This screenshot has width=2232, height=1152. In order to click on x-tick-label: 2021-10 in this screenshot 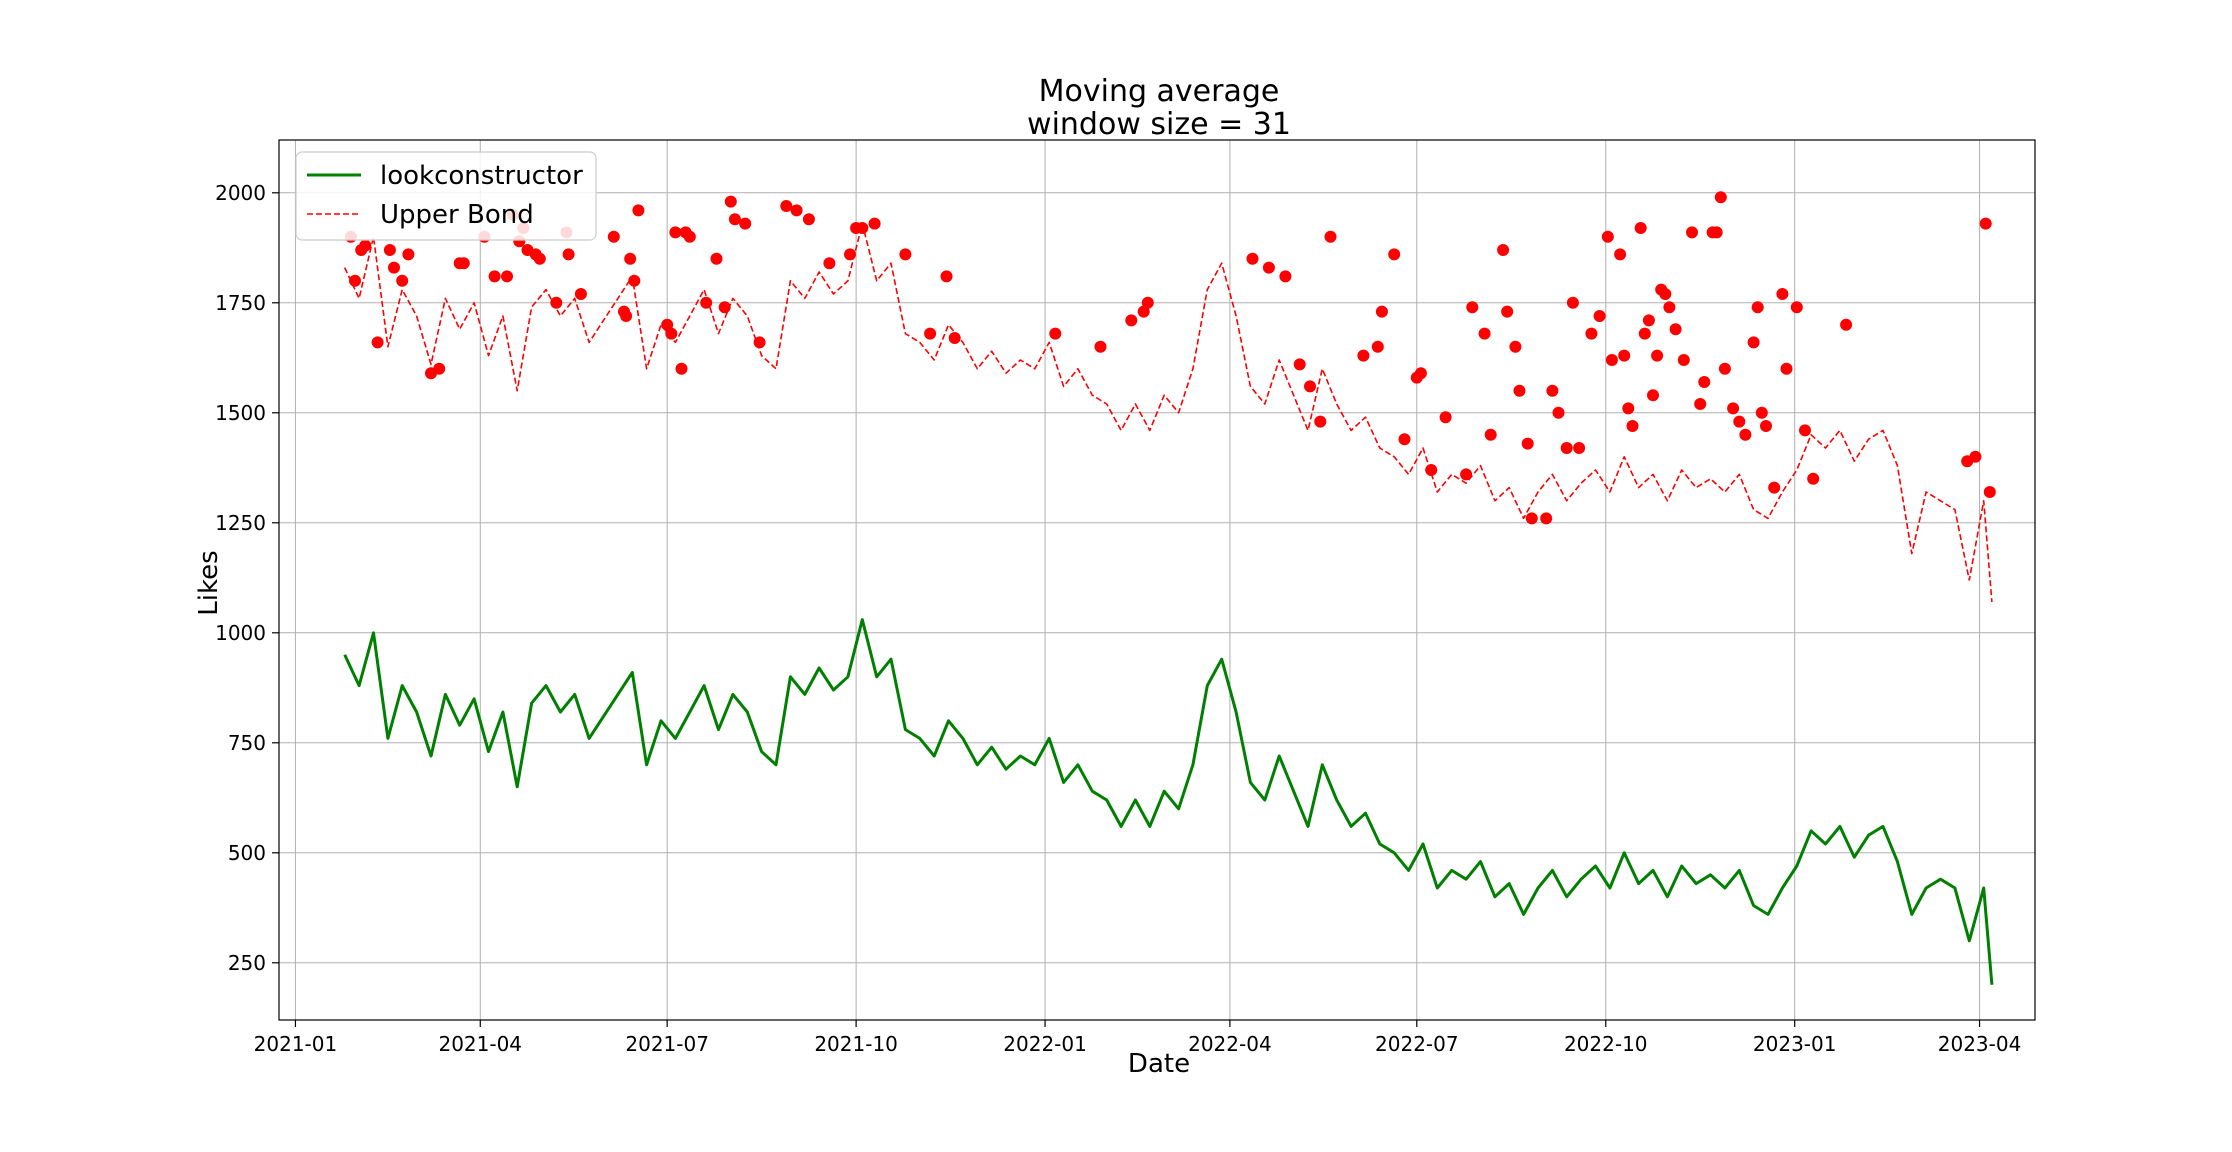, I will do `click(856, 1044)`.